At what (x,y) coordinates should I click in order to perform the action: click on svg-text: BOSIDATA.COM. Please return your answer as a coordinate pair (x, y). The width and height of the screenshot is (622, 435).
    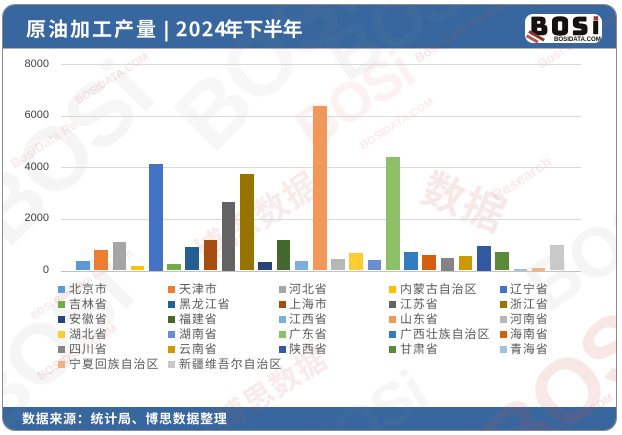
    Looking at the image, I should click on (577, 39).